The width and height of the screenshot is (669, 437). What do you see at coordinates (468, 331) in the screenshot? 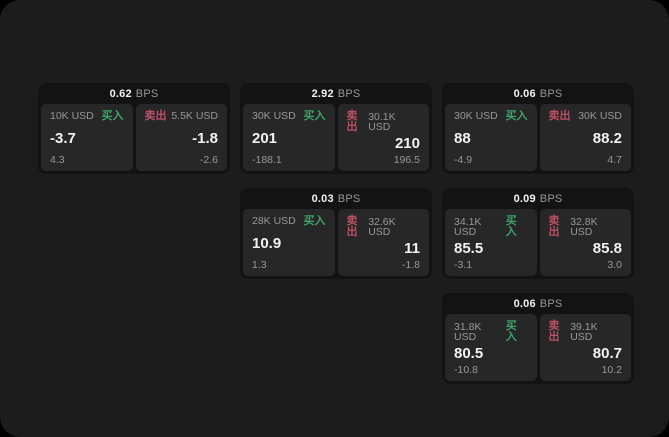
I see `buy-amount-label: 31.8K USD` at bounding box center [468, 331].